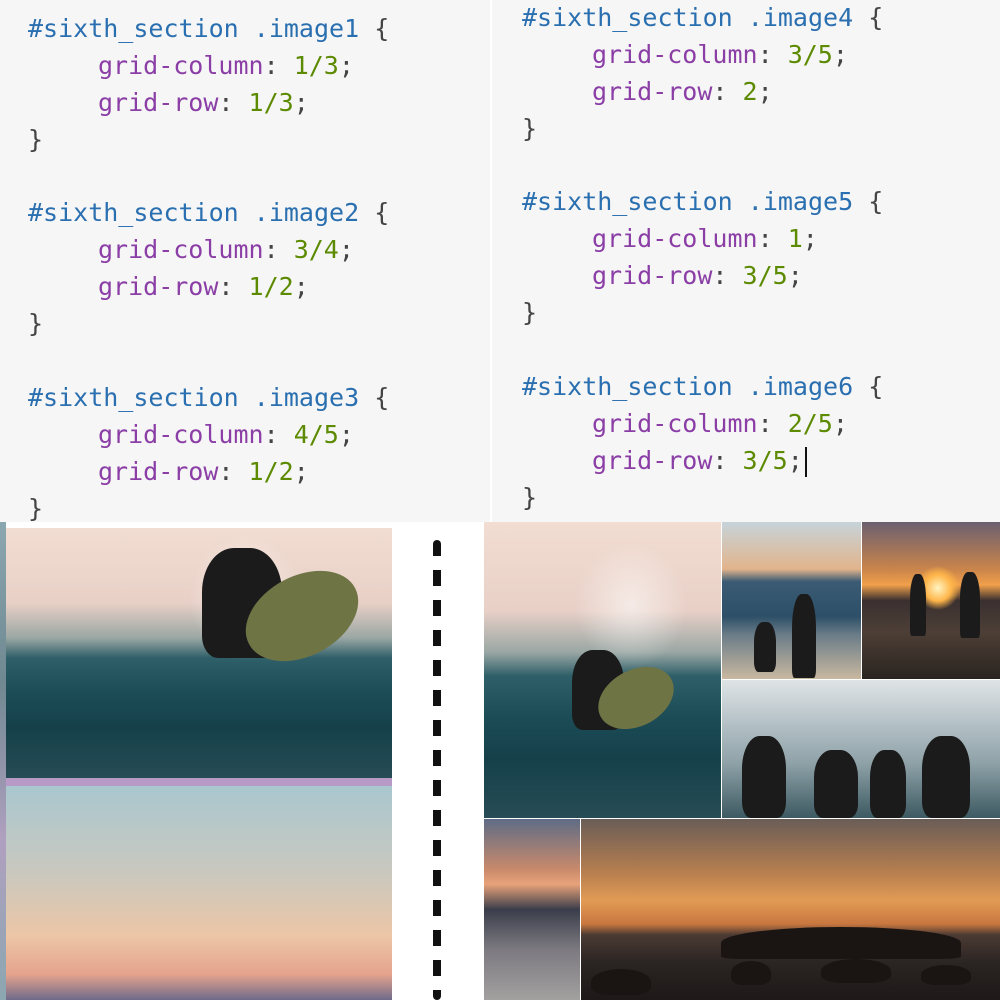  Describe the element at coordinates (316, 434) in the screenshot. I see `value: 4/5` at that location.